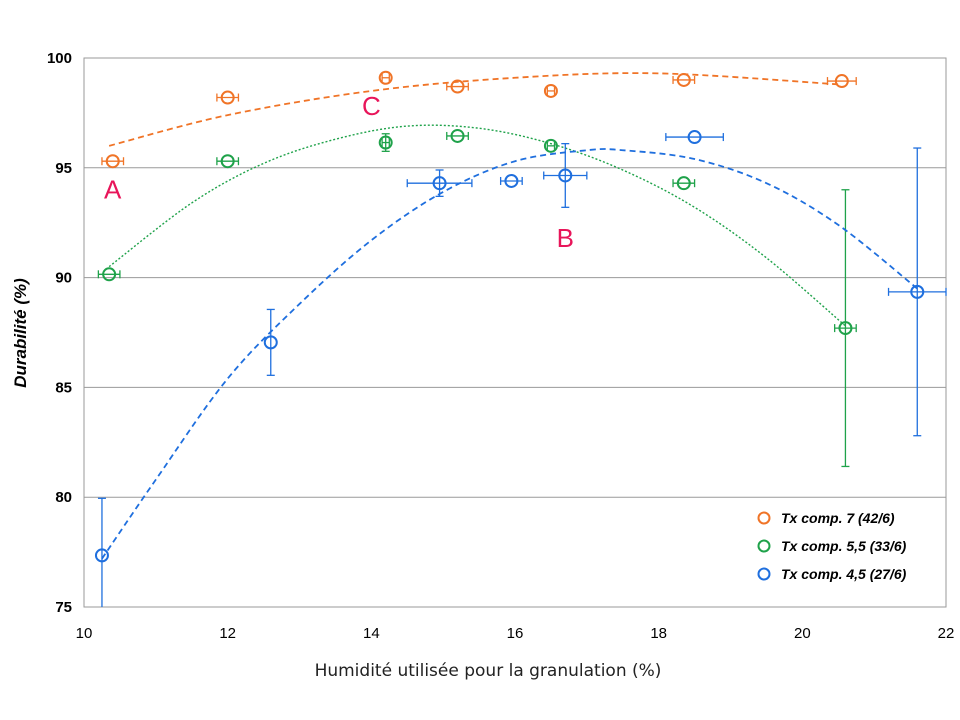 This screenshot has width=960, height=720. I want to click on y-tick-label: 80, so click(63, 497).